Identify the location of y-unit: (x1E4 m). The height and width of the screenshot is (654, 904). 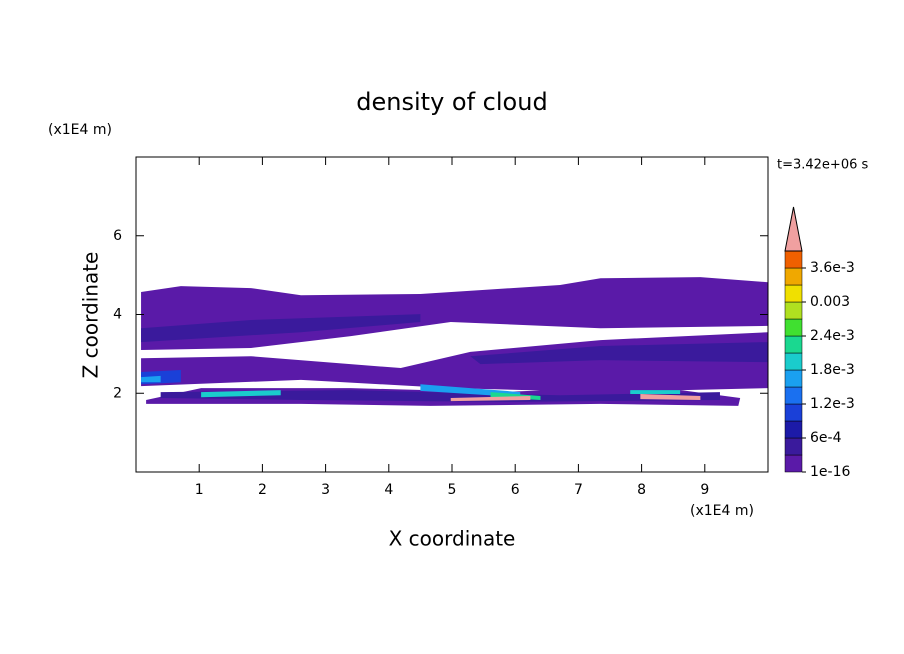
(80, 130).